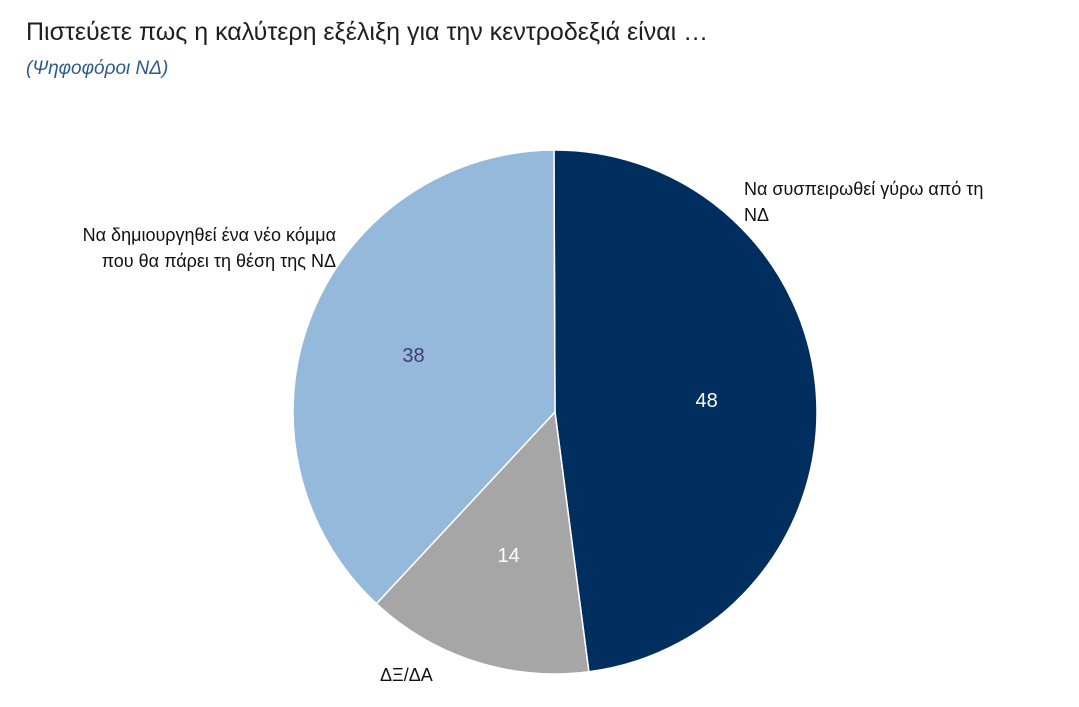 This screenshot has width=1079, height=707. Describe the element at coordinates (864, 189) in the screenshot. I see `slice-label-rally-line1: Να συσπειρωθεί γύρω από τη` at that location.